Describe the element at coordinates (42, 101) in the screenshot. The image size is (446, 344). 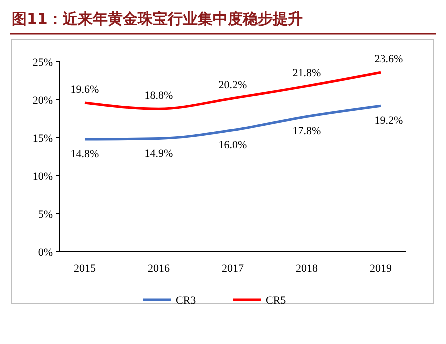
I see `y-tick-label: 20%` at that location.